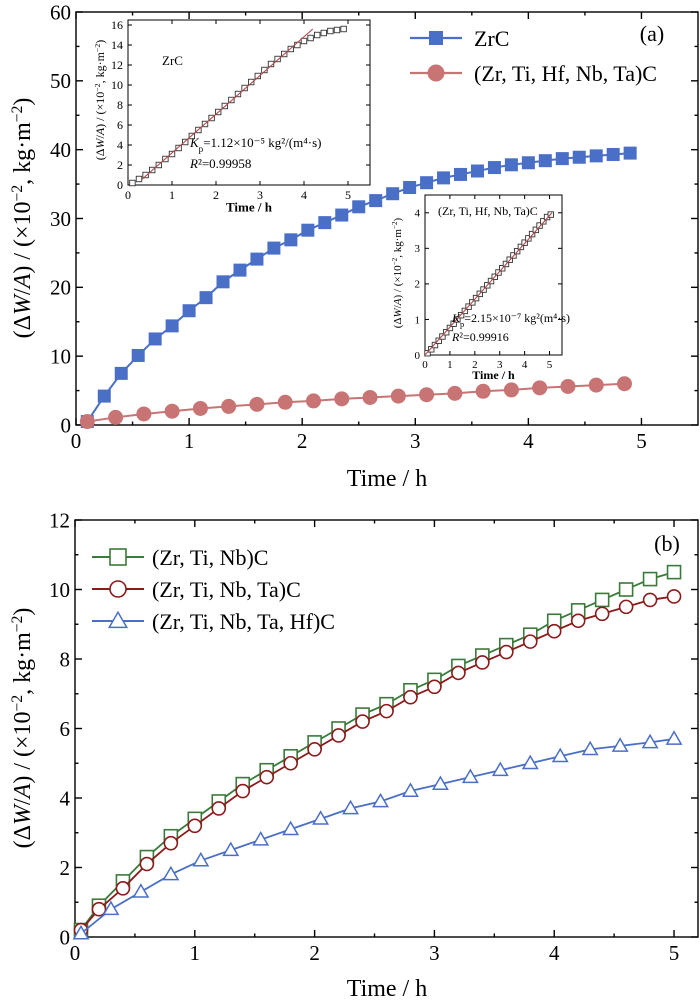  Describe the element at coordinates (60, 219) in the screenshot. I see `y-tick-label: 30` at that location.